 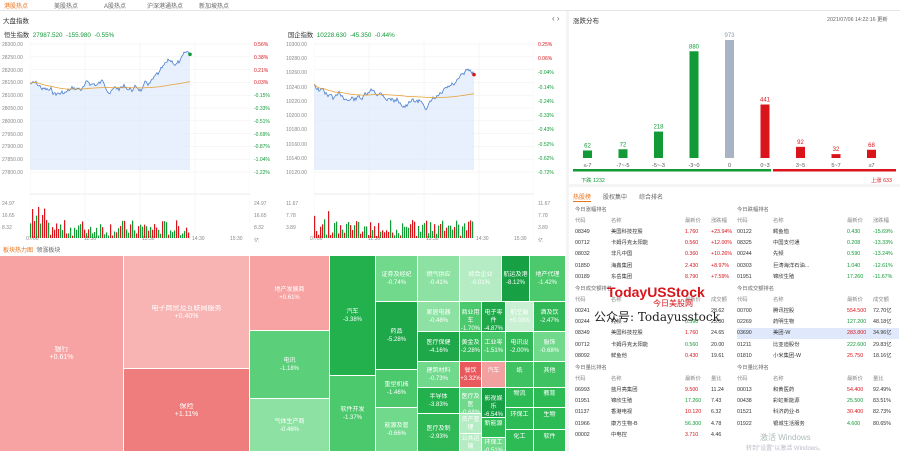 I want to click on table-row: 00438 彩虹新能源 25.500 83.51%, so click(x=818, y=401).